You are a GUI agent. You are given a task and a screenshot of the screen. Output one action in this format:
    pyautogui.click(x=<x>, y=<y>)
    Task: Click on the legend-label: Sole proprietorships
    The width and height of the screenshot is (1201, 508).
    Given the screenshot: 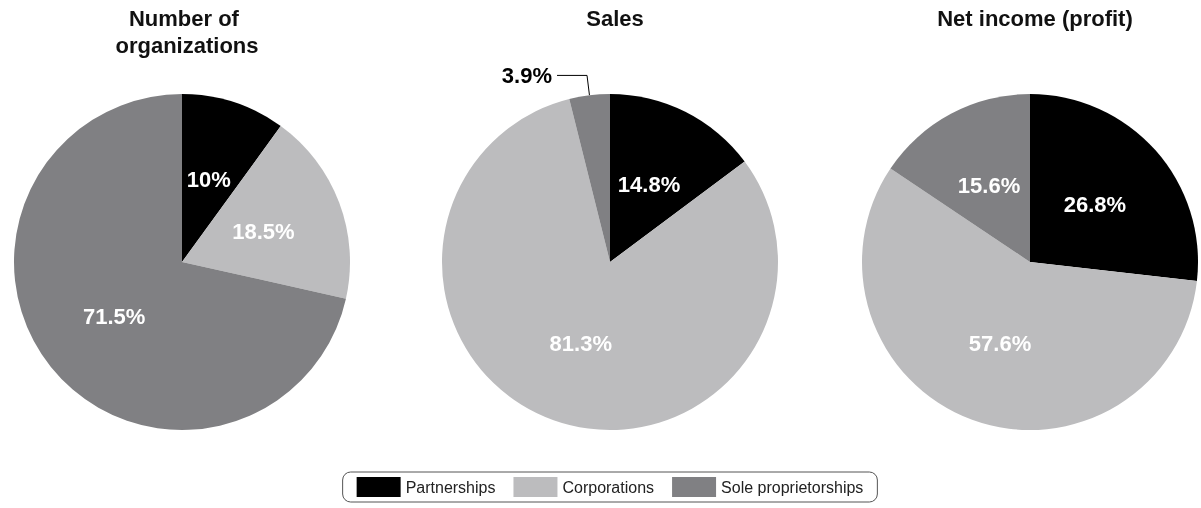 What is the action you would take?
    pyautogui.click(x=792, y=487)
    